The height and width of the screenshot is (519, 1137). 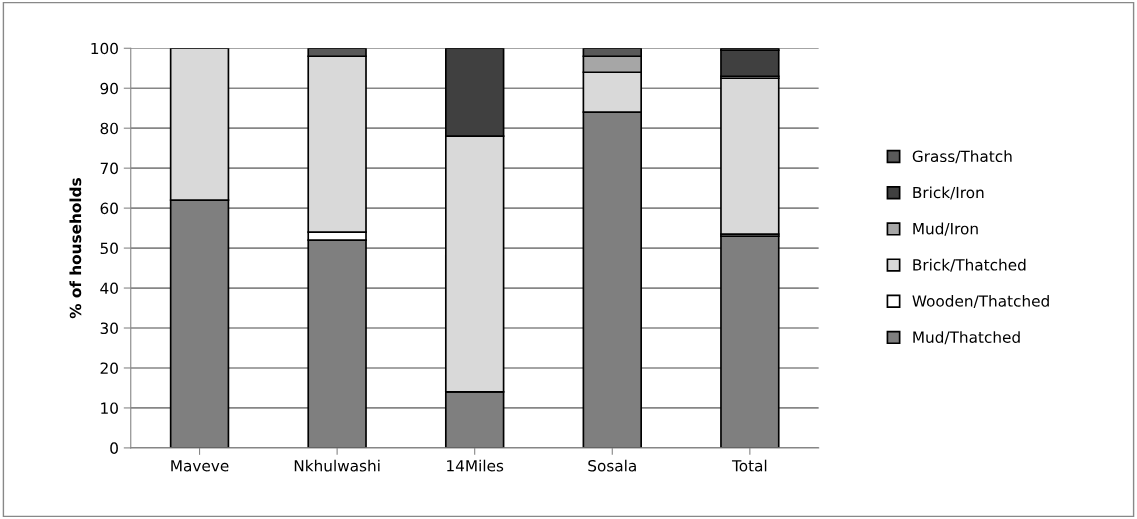 What do you see at coordinates (75, 248) in the screenshot?
I see `y-axis-title: % of households` at bounding box center [75, 248].